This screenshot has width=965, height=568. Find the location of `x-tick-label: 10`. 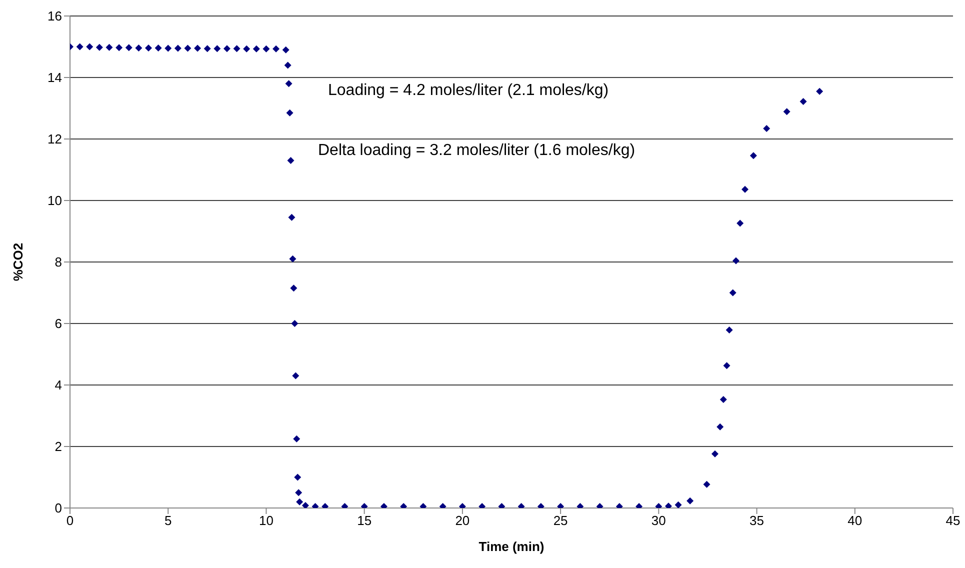

x-tick-label: 10 is located at coordinates (266, 520).